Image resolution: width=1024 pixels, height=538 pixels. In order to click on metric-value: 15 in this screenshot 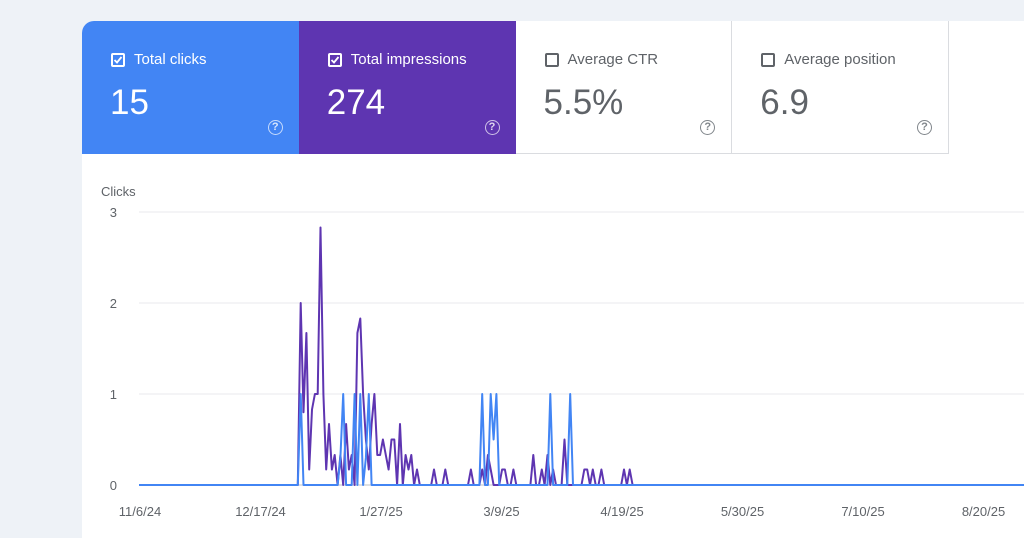, I will do `click(129, 102)`.